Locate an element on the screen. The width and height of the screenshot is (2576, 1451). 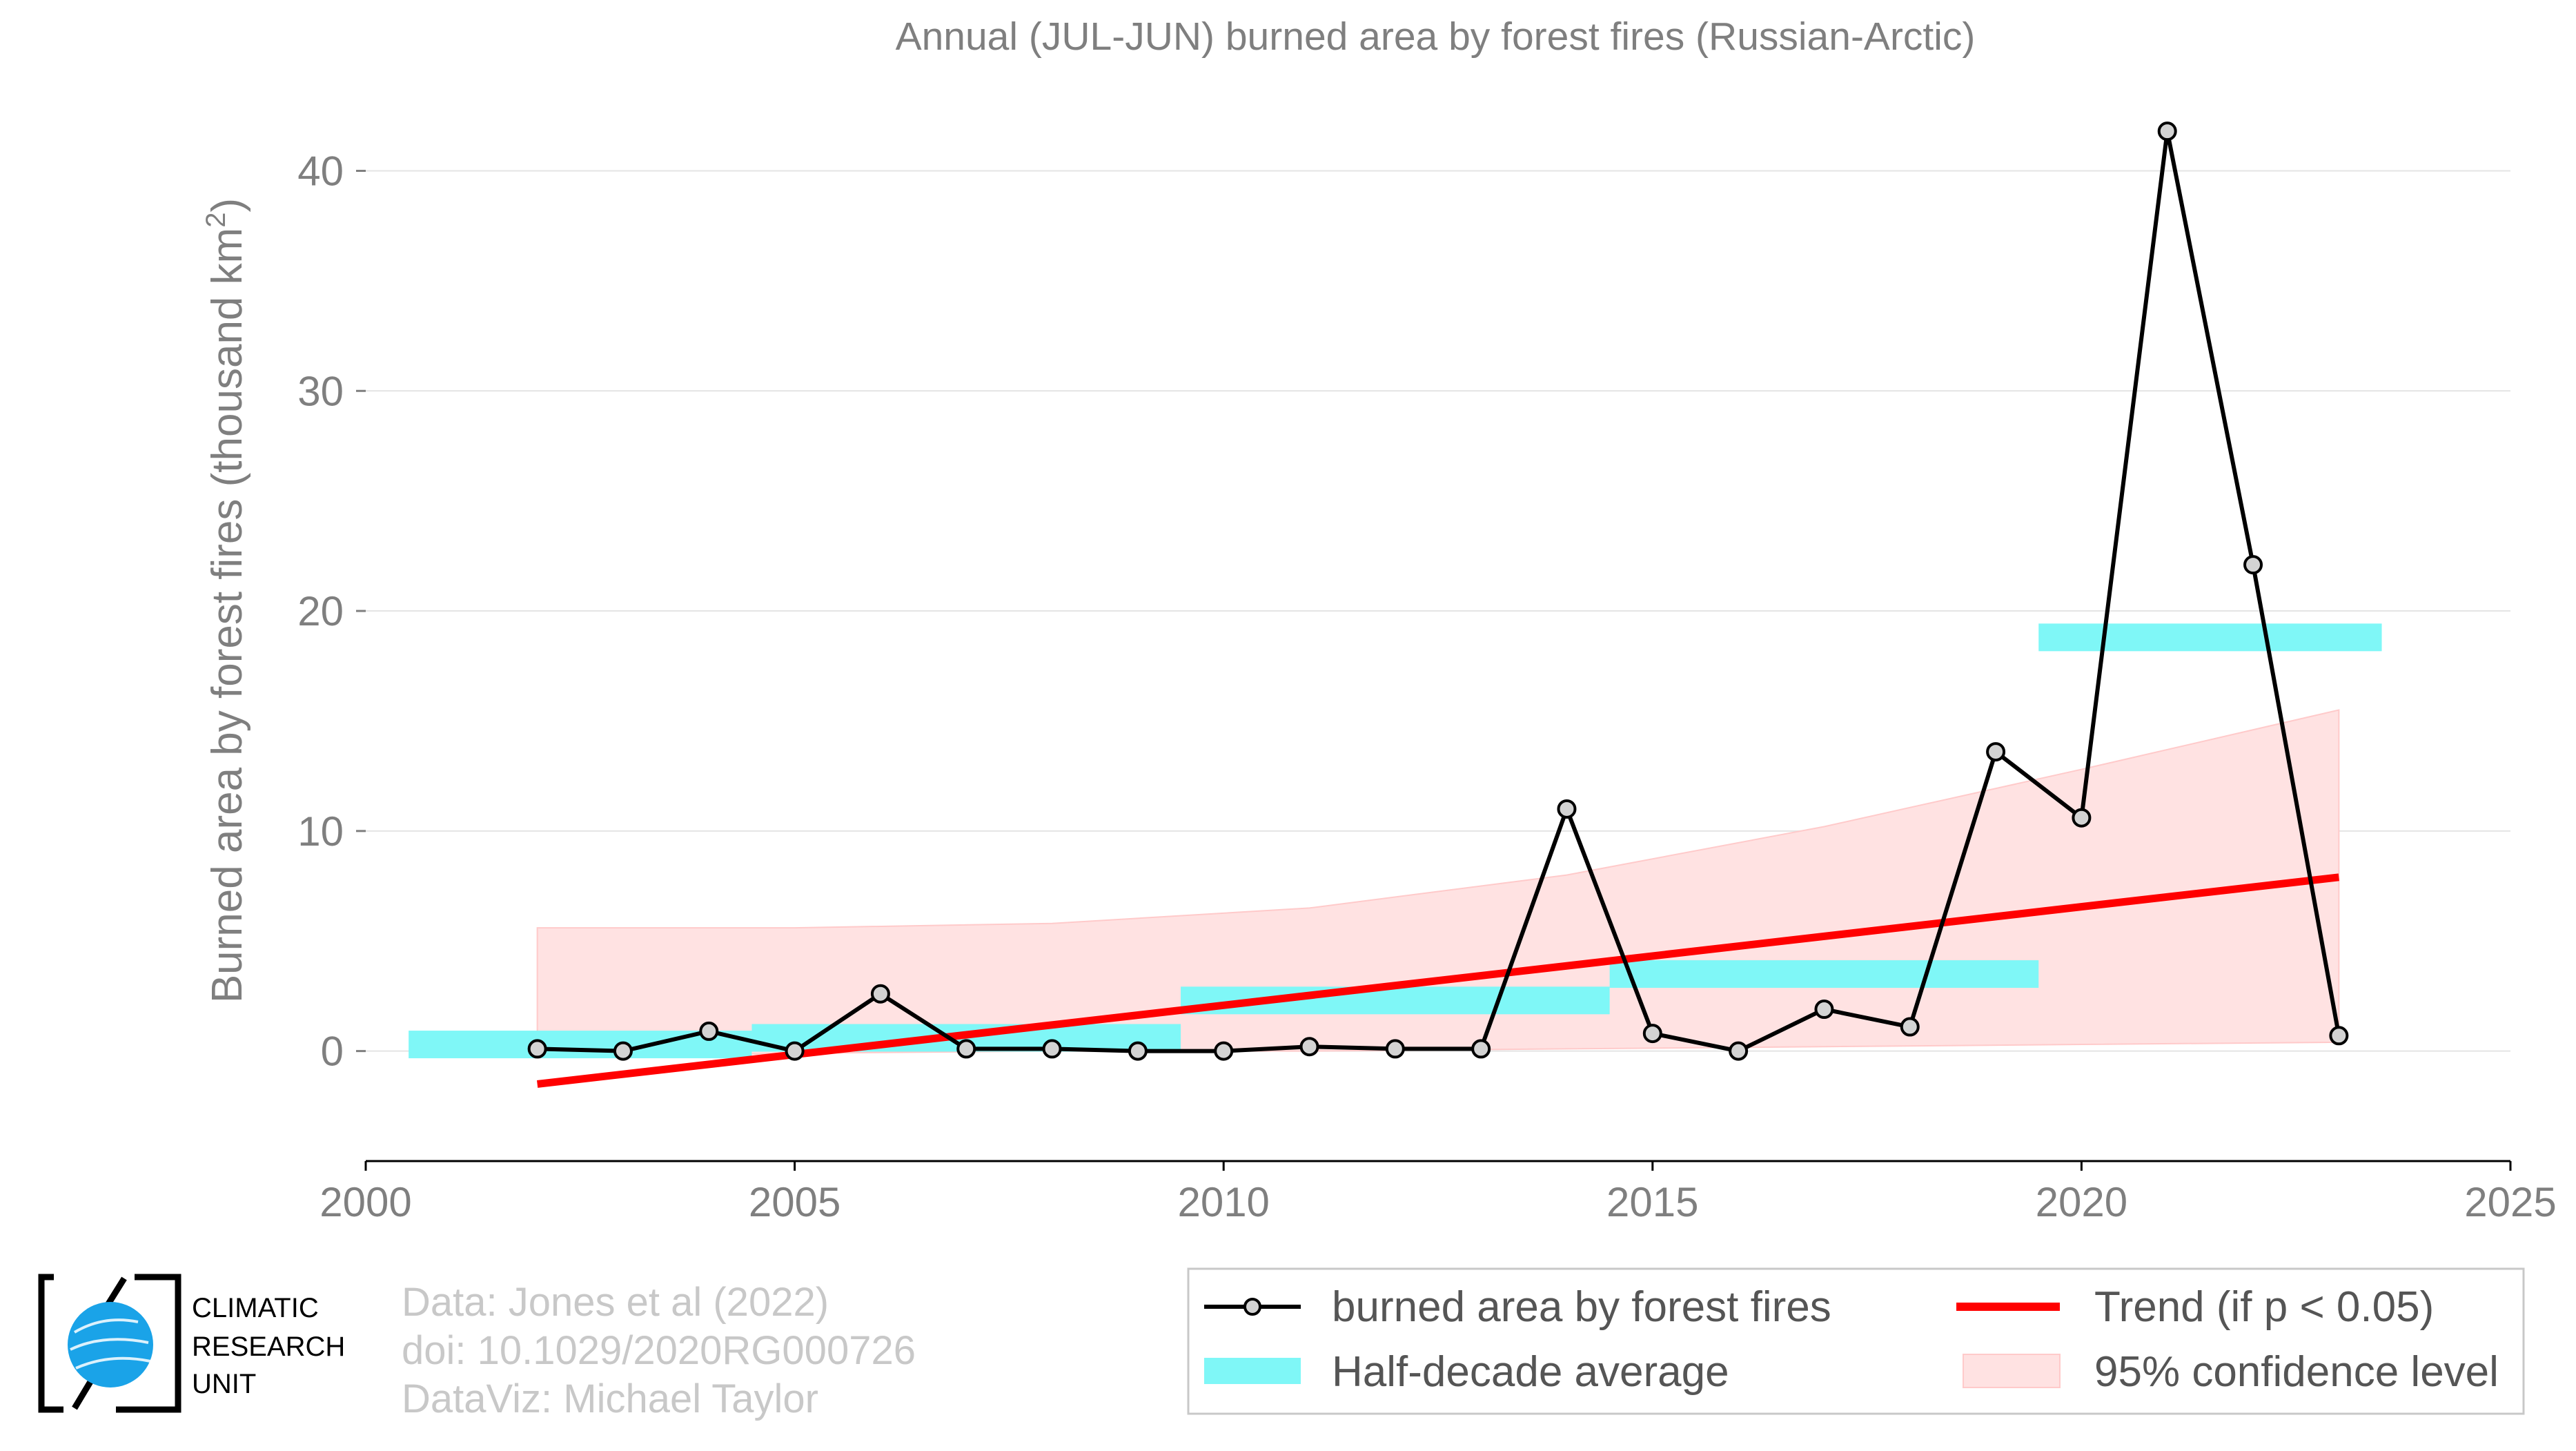
data-point-2012 is located at coordinates (1395, 1049).